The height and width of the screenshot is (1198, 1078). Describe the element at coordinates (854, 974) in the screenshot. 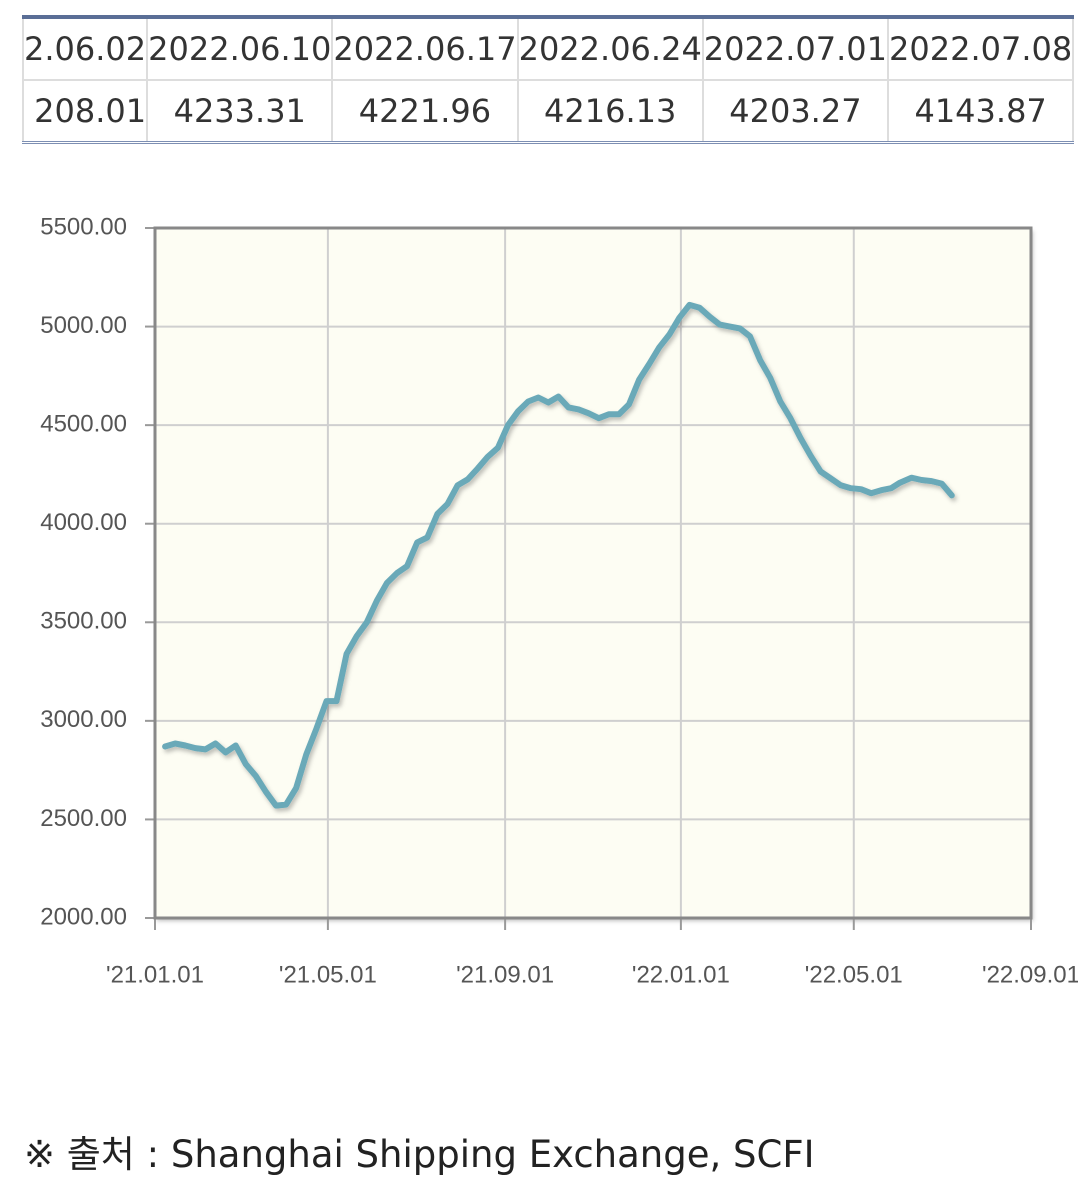

I see `x-tick-label: '22.05.01` at that location.